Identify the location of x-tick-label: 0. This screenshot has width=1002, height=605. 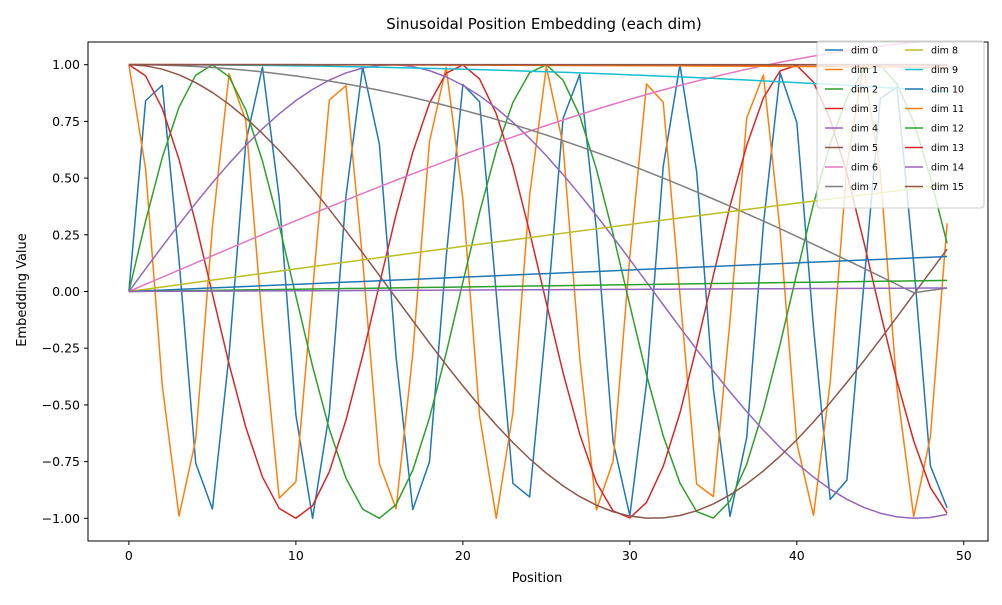
(129, 555).